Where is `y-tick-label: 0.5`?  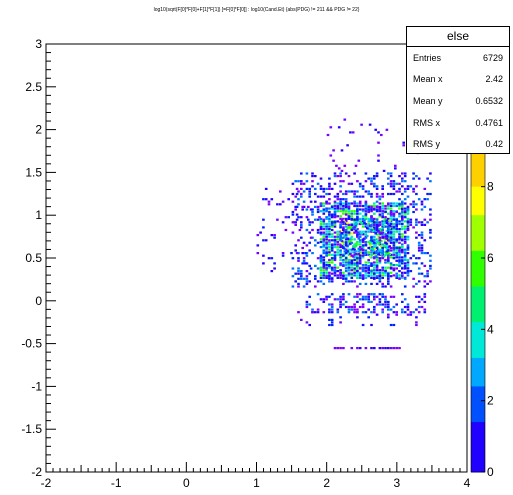 y-tick-label: 0.5 is located at coordinates (33, 258).